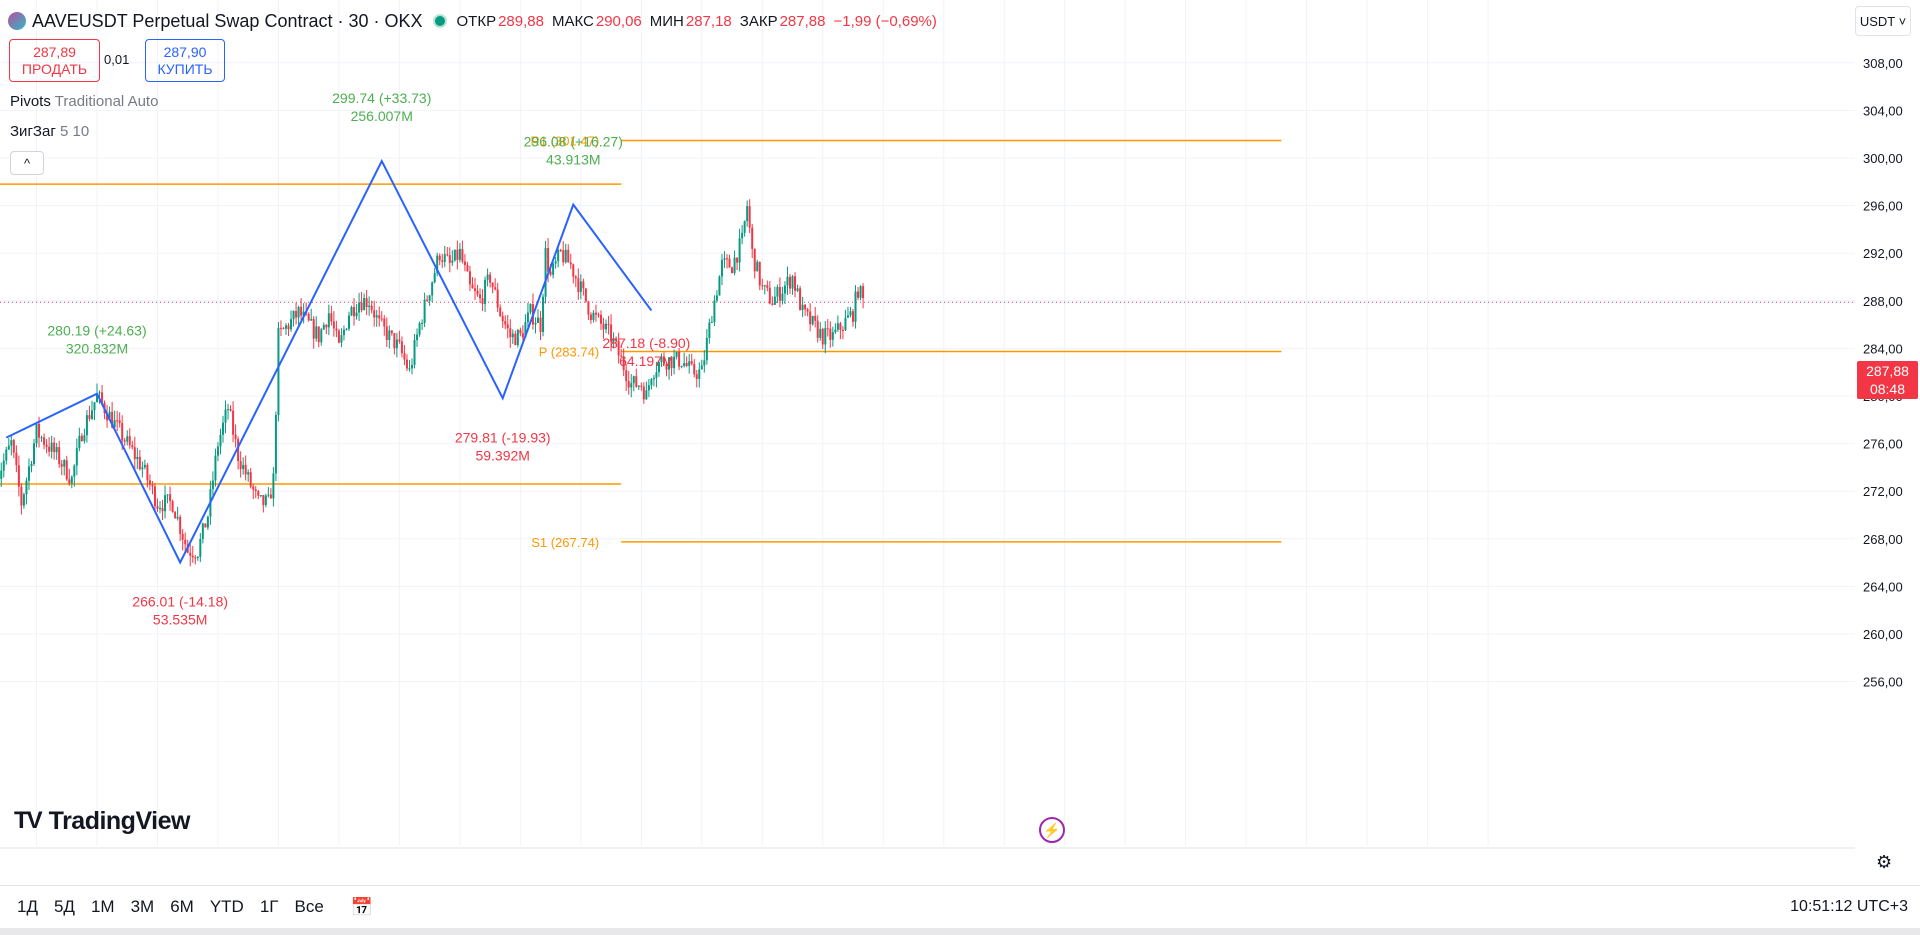  Describe the element at coordinates (1849, 906) in the screenshot. I see `utc-clock: 10:51:12 UTC+3` at that location.